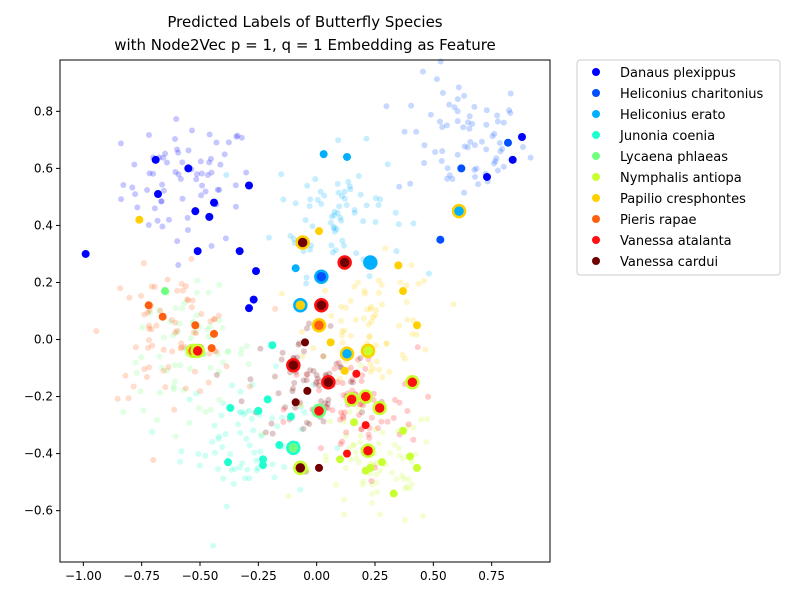 This screenshot has width=800, height=600. What do you see at coordinates (141, 576) in the screenshot?
I see `x-tick-label: −0.75` at bounding box center [141, 576].